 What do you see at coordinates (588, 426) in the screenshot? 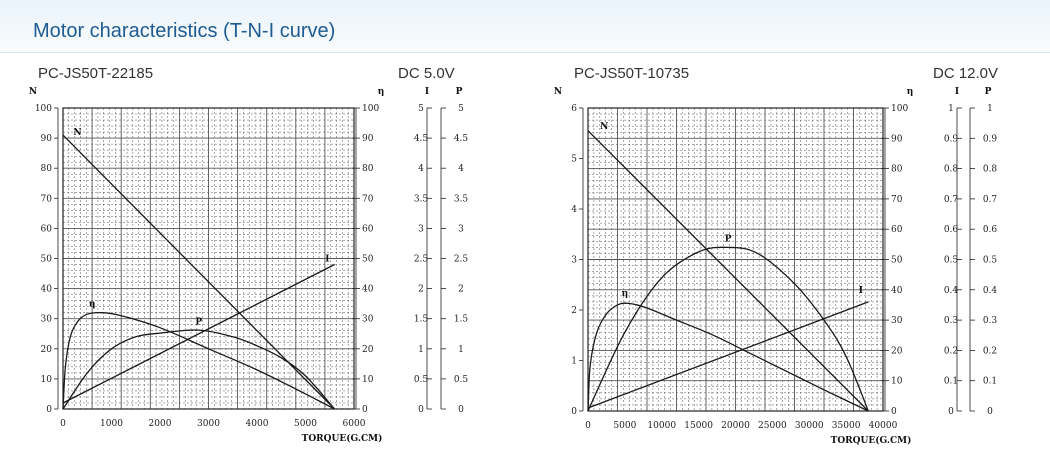
I see `x-tick-label: 0` at bounding box center [588, 426].